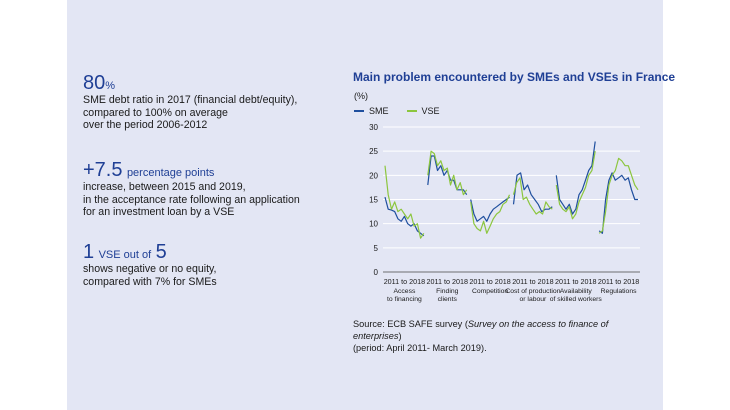 The width and height of the screenshot is (730, 410). What do you see at coordinates (359, 111) in the screenshot?
I see `legend-swatch-sme` at bounding box center [359, 111].